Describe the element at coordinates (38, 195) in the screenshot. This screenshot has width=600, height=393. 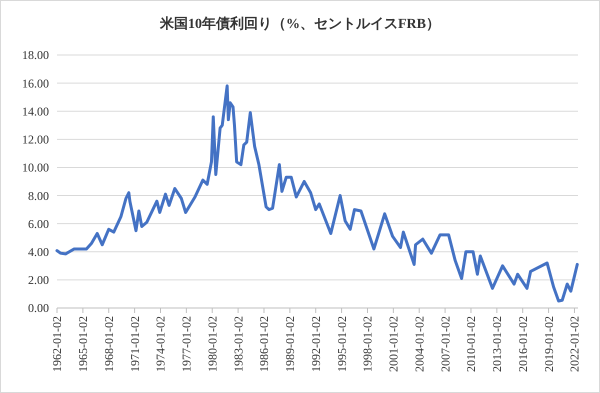
I see `y-tick-label: 8.00` at that location.